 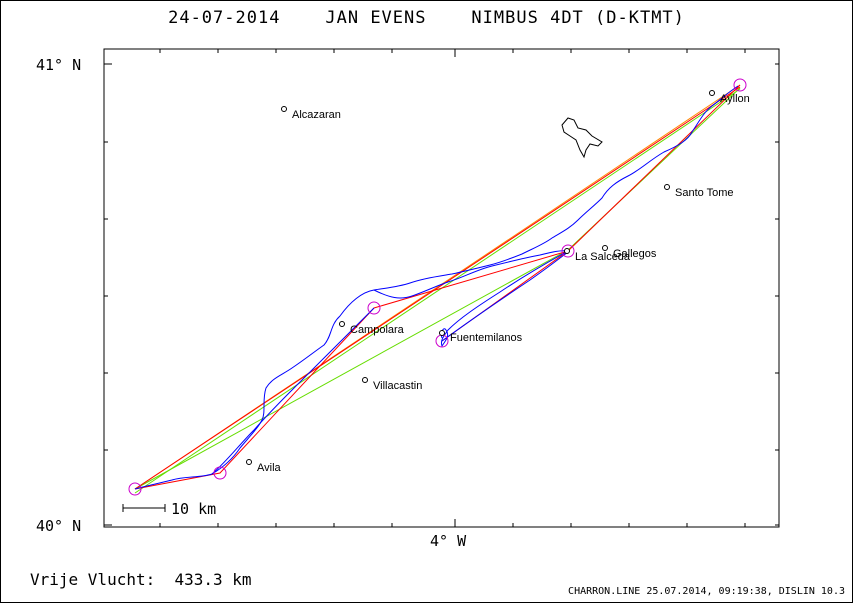 I want to click on gps-track-outbound, so click(x=505, y=296).